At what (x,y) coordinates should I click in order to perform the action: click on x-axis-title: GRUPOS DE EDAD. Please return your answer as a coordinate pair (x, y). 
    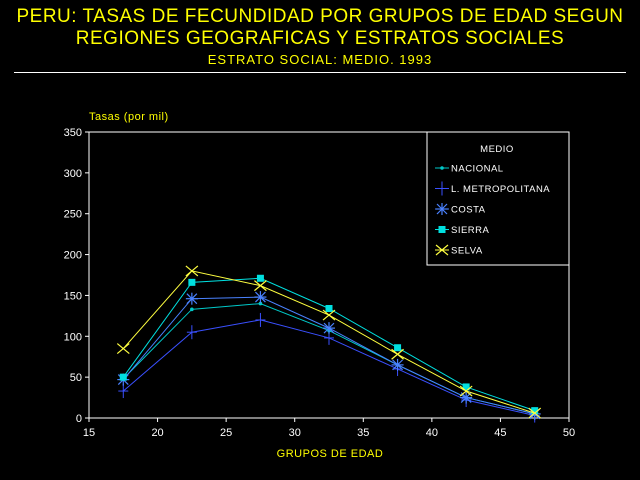
    Looking at the image, I should click on (330, 454).